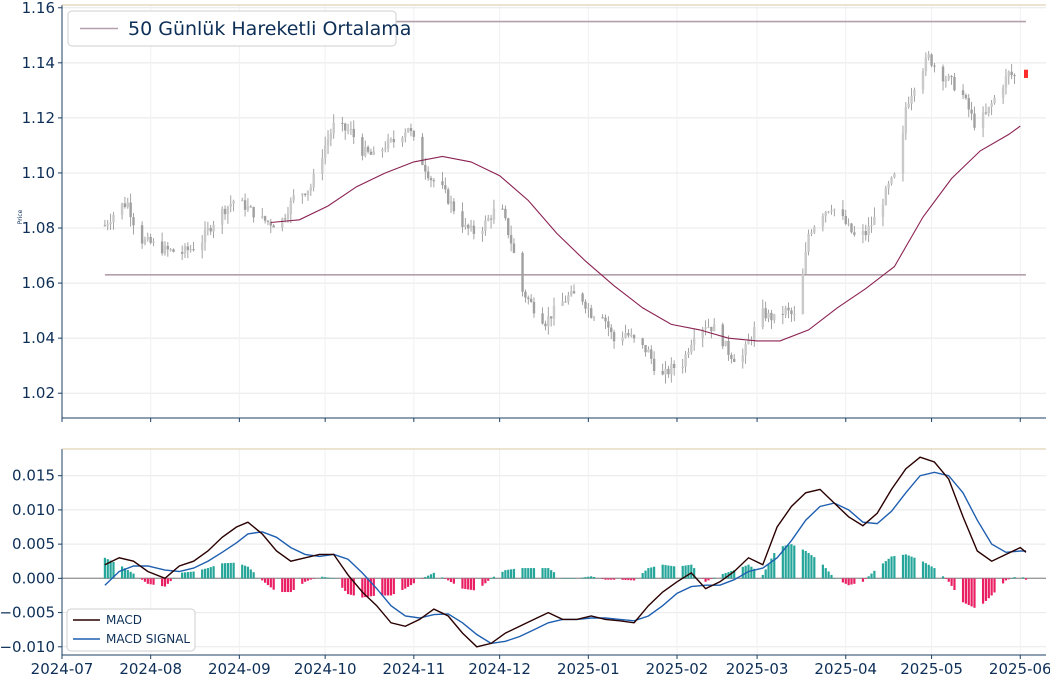  Describe the element at coordinates (33, 544) in the screenshot. I see `macd-y-tick-label: 0.005` at that location.